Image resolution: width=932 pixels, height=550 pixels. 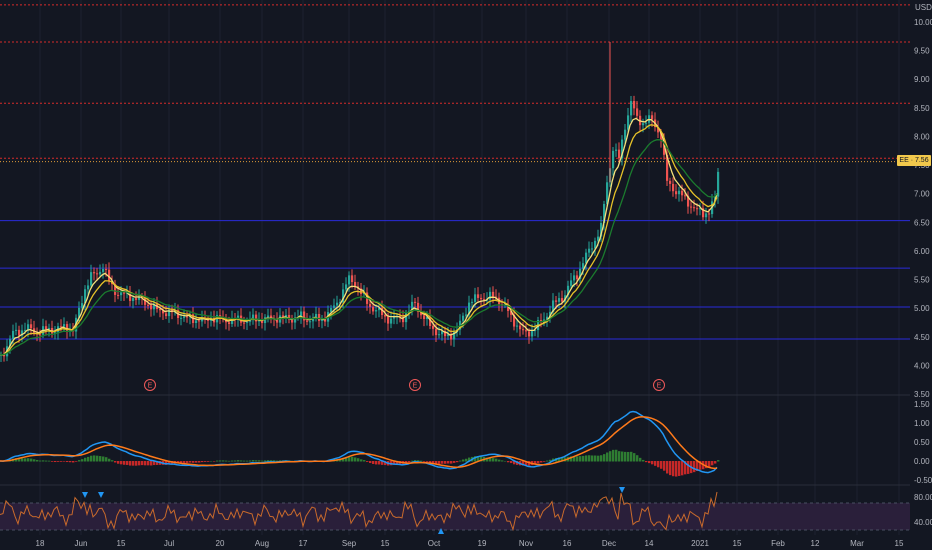 I want to click on time-tick: 17, so click(x=303, y=543).